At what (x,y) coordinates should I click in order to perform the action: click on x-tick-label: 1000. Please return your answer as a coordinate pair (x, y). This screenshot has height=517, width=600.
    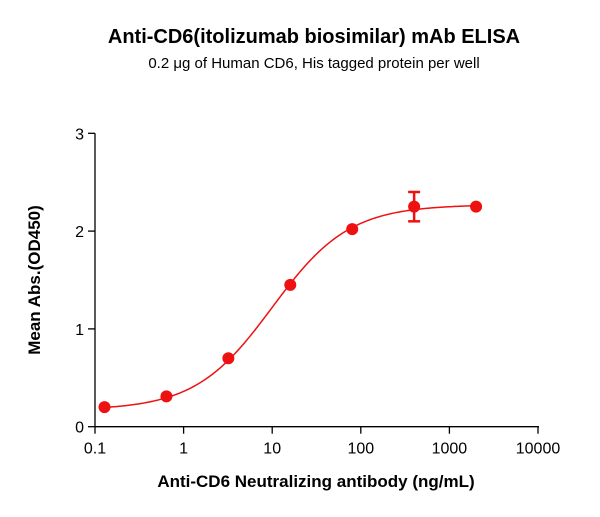
    Looking at the image, I should click on (450, 449).